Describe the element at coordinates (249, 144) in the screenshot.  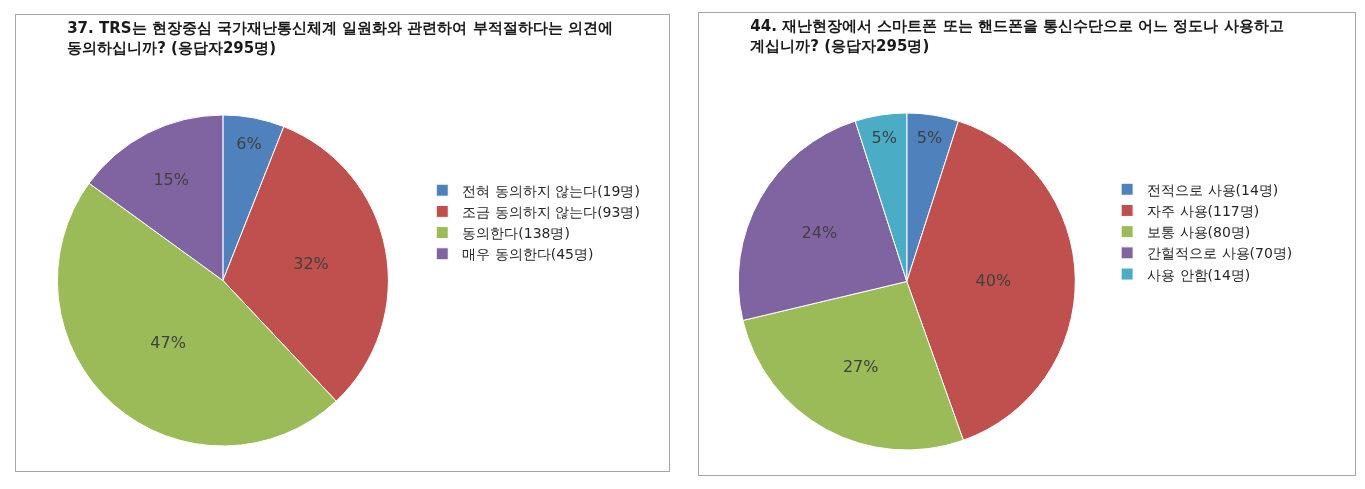
I see `data-label: 6%` at that location.